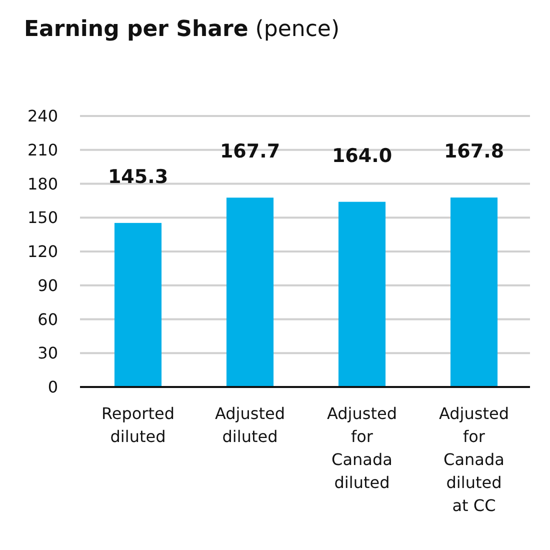  Describe the element at coordinates (138, 425) in the screenshot. I see `x-tick-label: Reported diluted` at that location.